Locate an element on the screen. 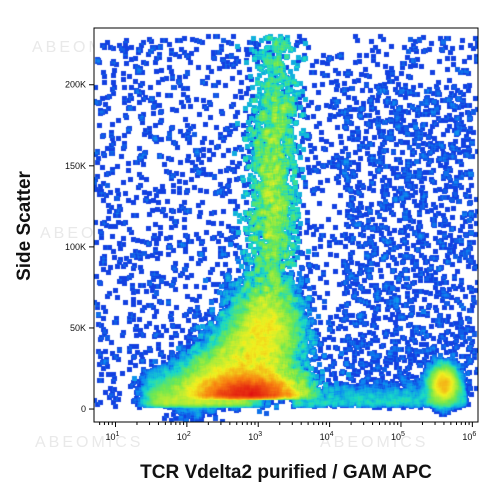 This screenshot has width=500, height=491. x-tick-label: 10² is located at coordinates (184, 436).